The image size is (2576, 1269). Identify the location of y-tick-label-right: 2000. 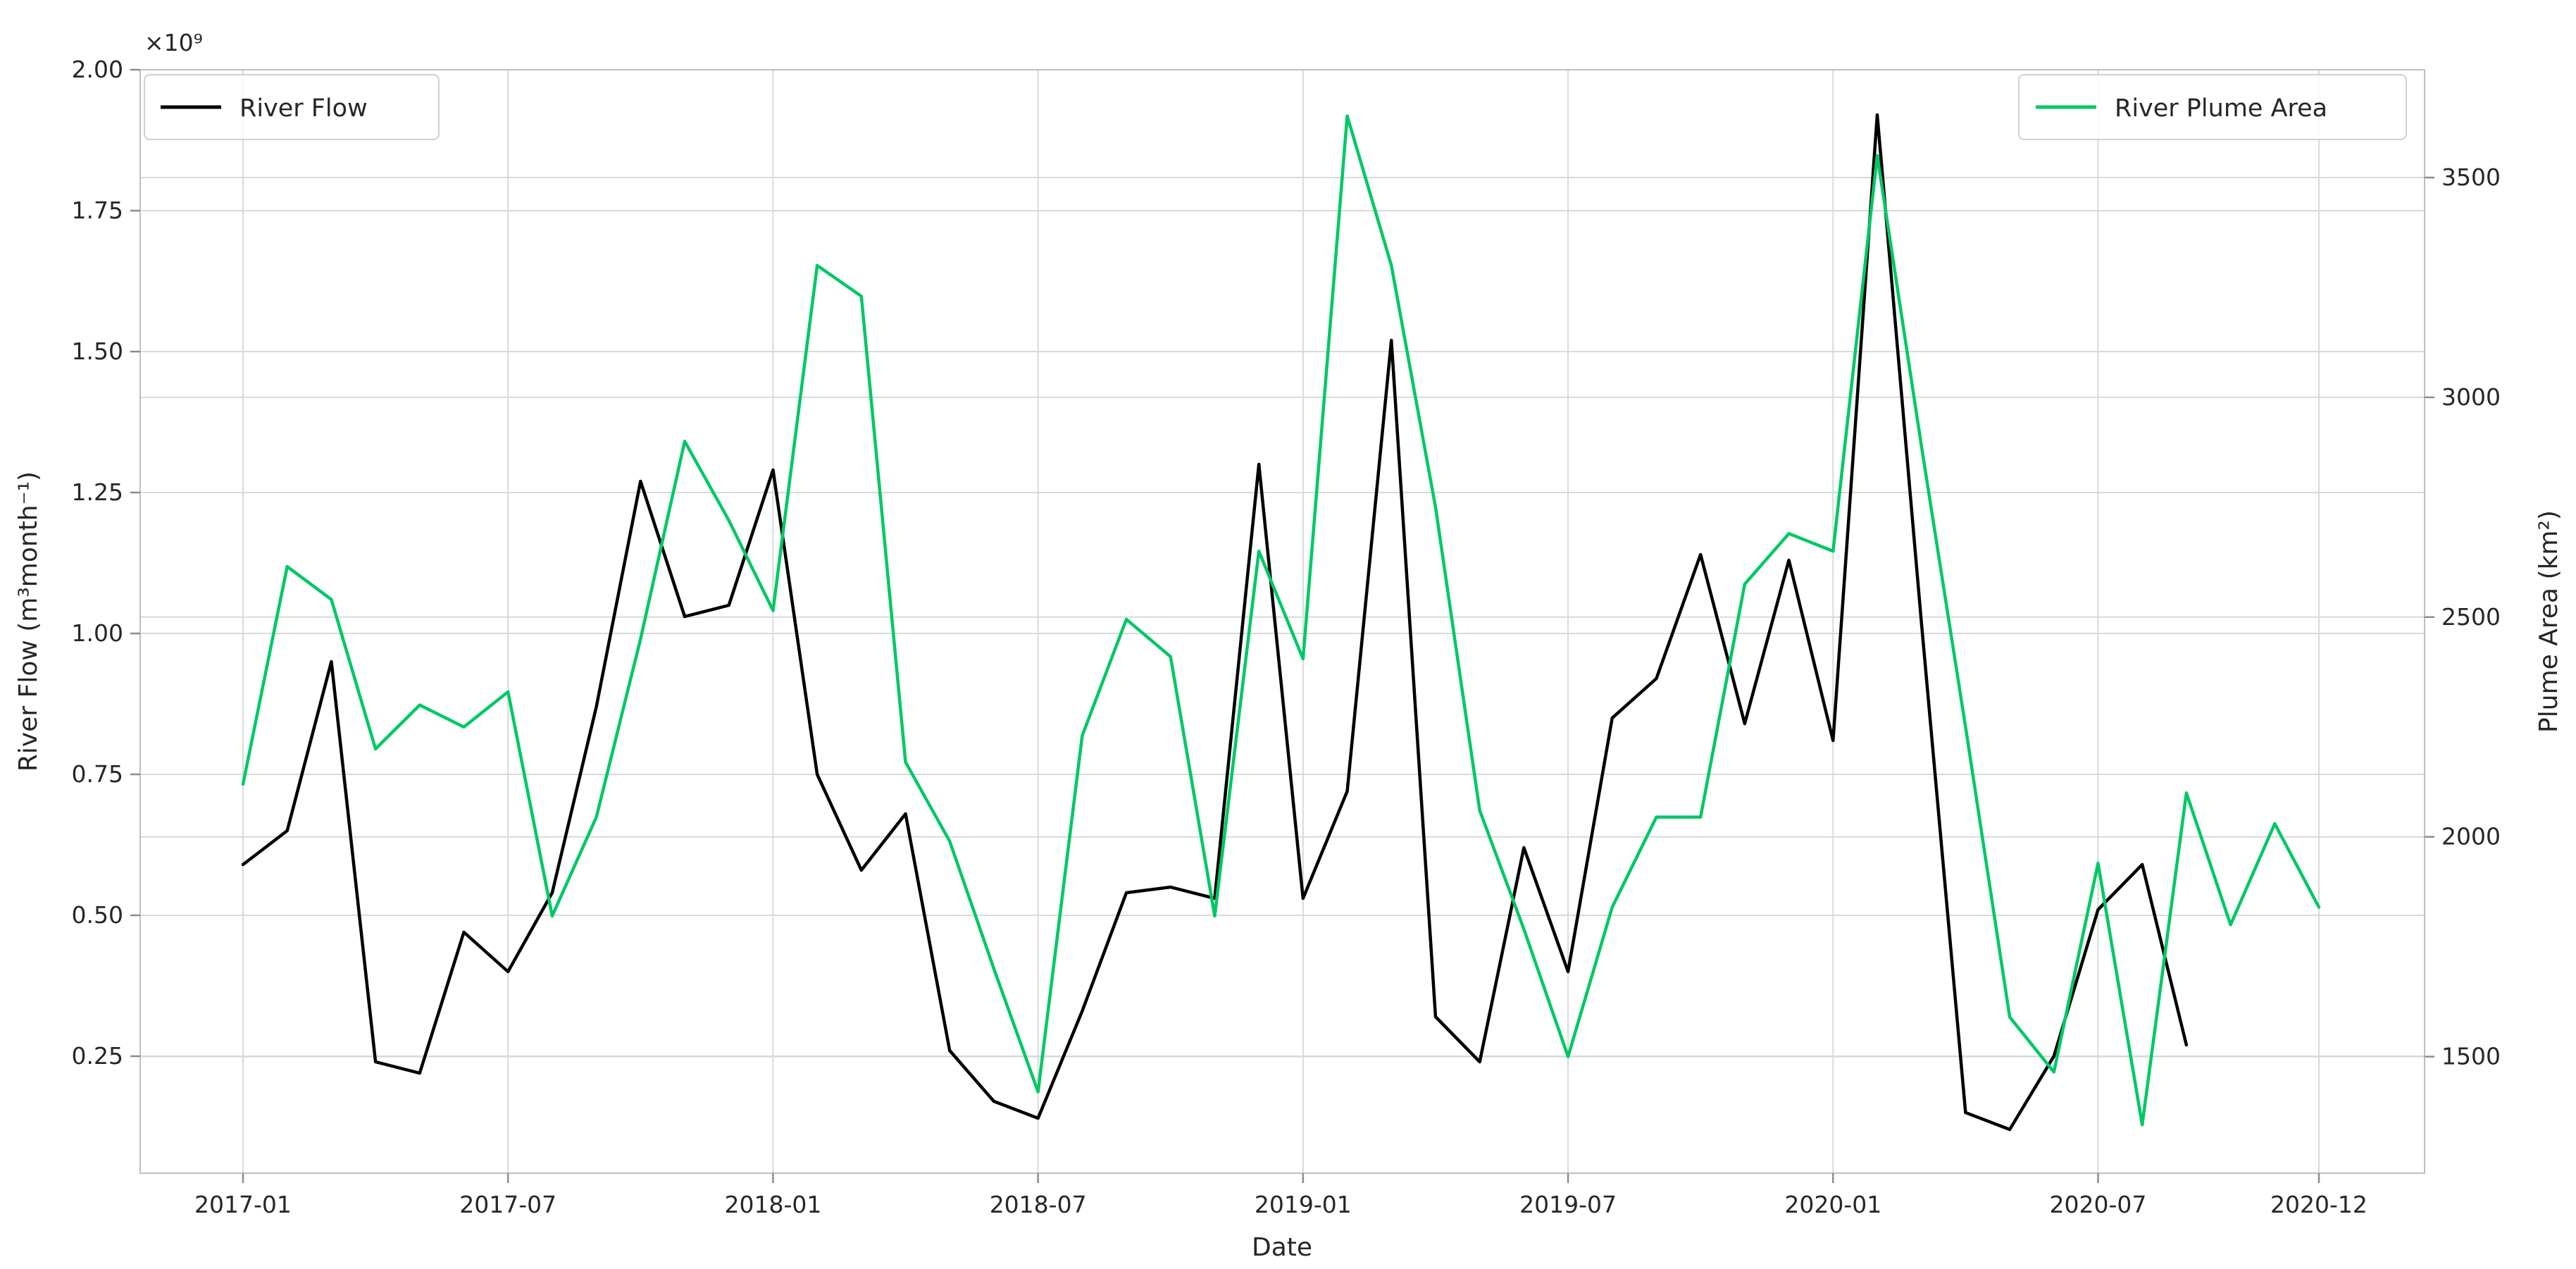
(2471, 837).